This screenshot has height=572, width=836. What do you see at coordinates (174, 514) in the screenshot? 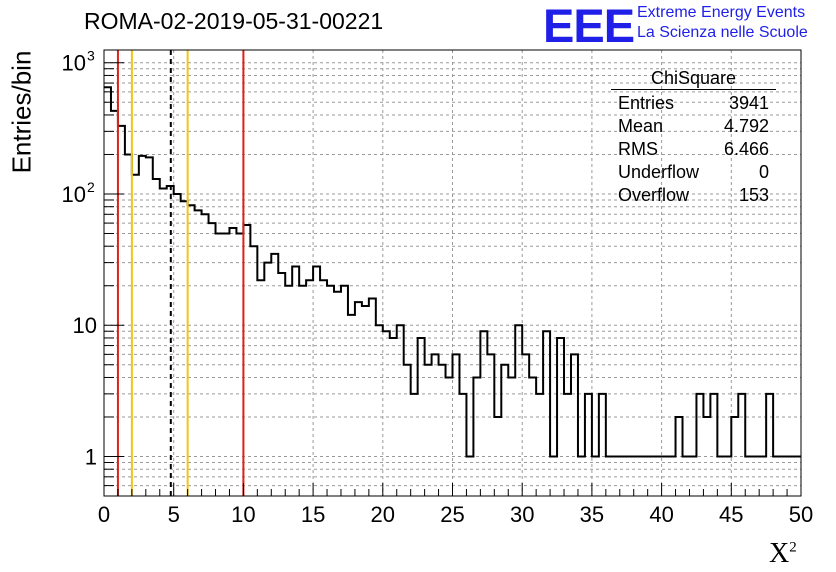
I see `x-tick-label: 5` at bounding box center [174, 514].